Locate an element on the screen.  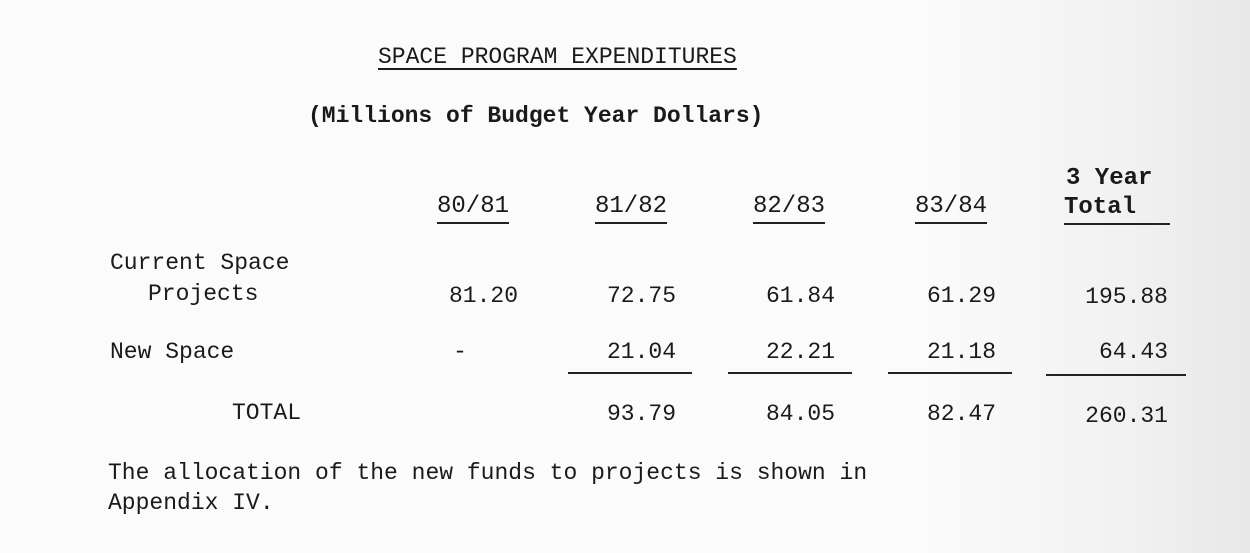
row-label-current-space: Current Space is located at coordinates (200, 263).